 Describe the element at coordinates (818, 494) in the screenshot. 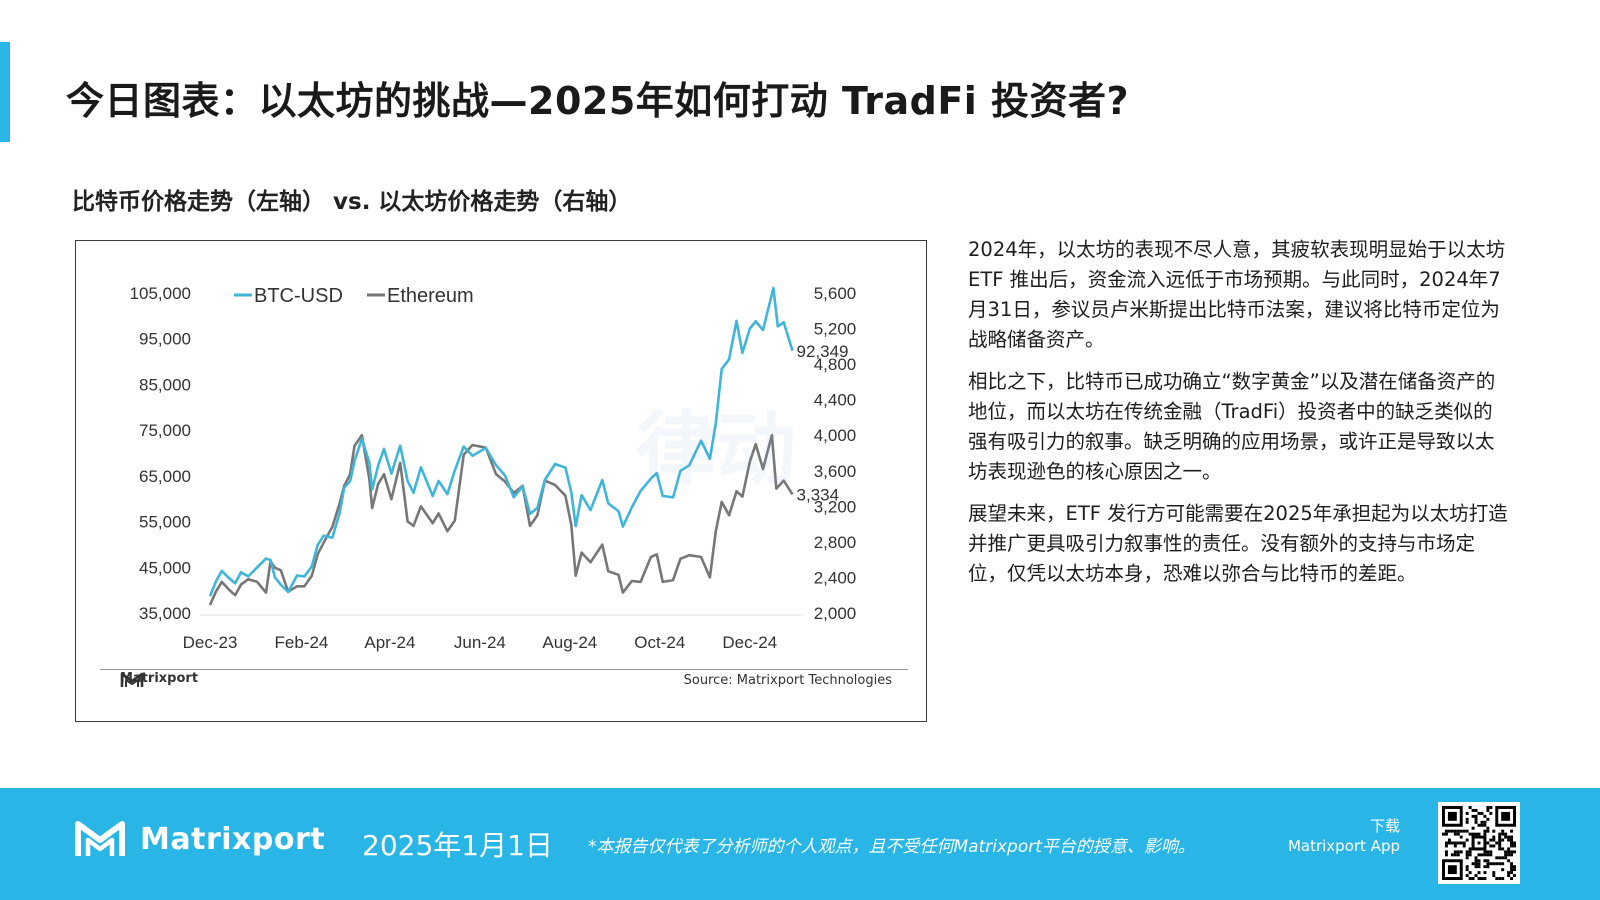

I see `end-value-label: 3,334` at that location.